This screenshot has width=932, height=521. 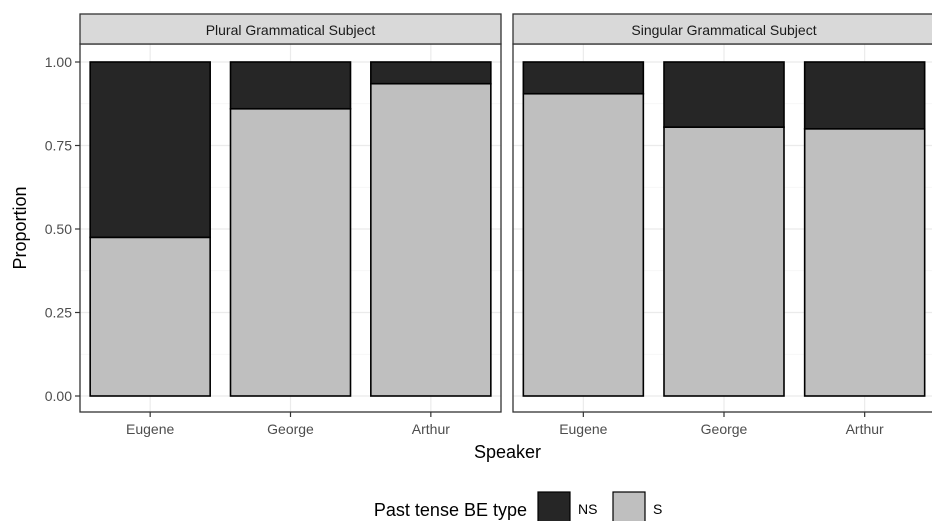 What do you see at coordinates (587, 509) in the screenshot?
I see `legend-label: NS` at bounding box center [587, 509].